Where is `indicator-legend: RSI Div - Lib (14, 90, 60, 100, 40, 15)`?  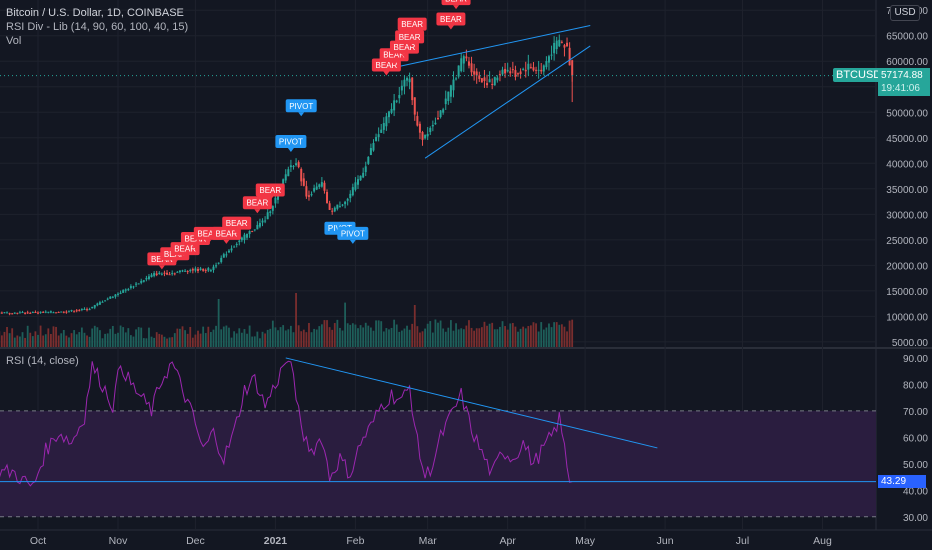 indicator-legend: RSI Div - Lib (14, 90, 60, 100, 40, 15) is located at coordinates (97, 27).